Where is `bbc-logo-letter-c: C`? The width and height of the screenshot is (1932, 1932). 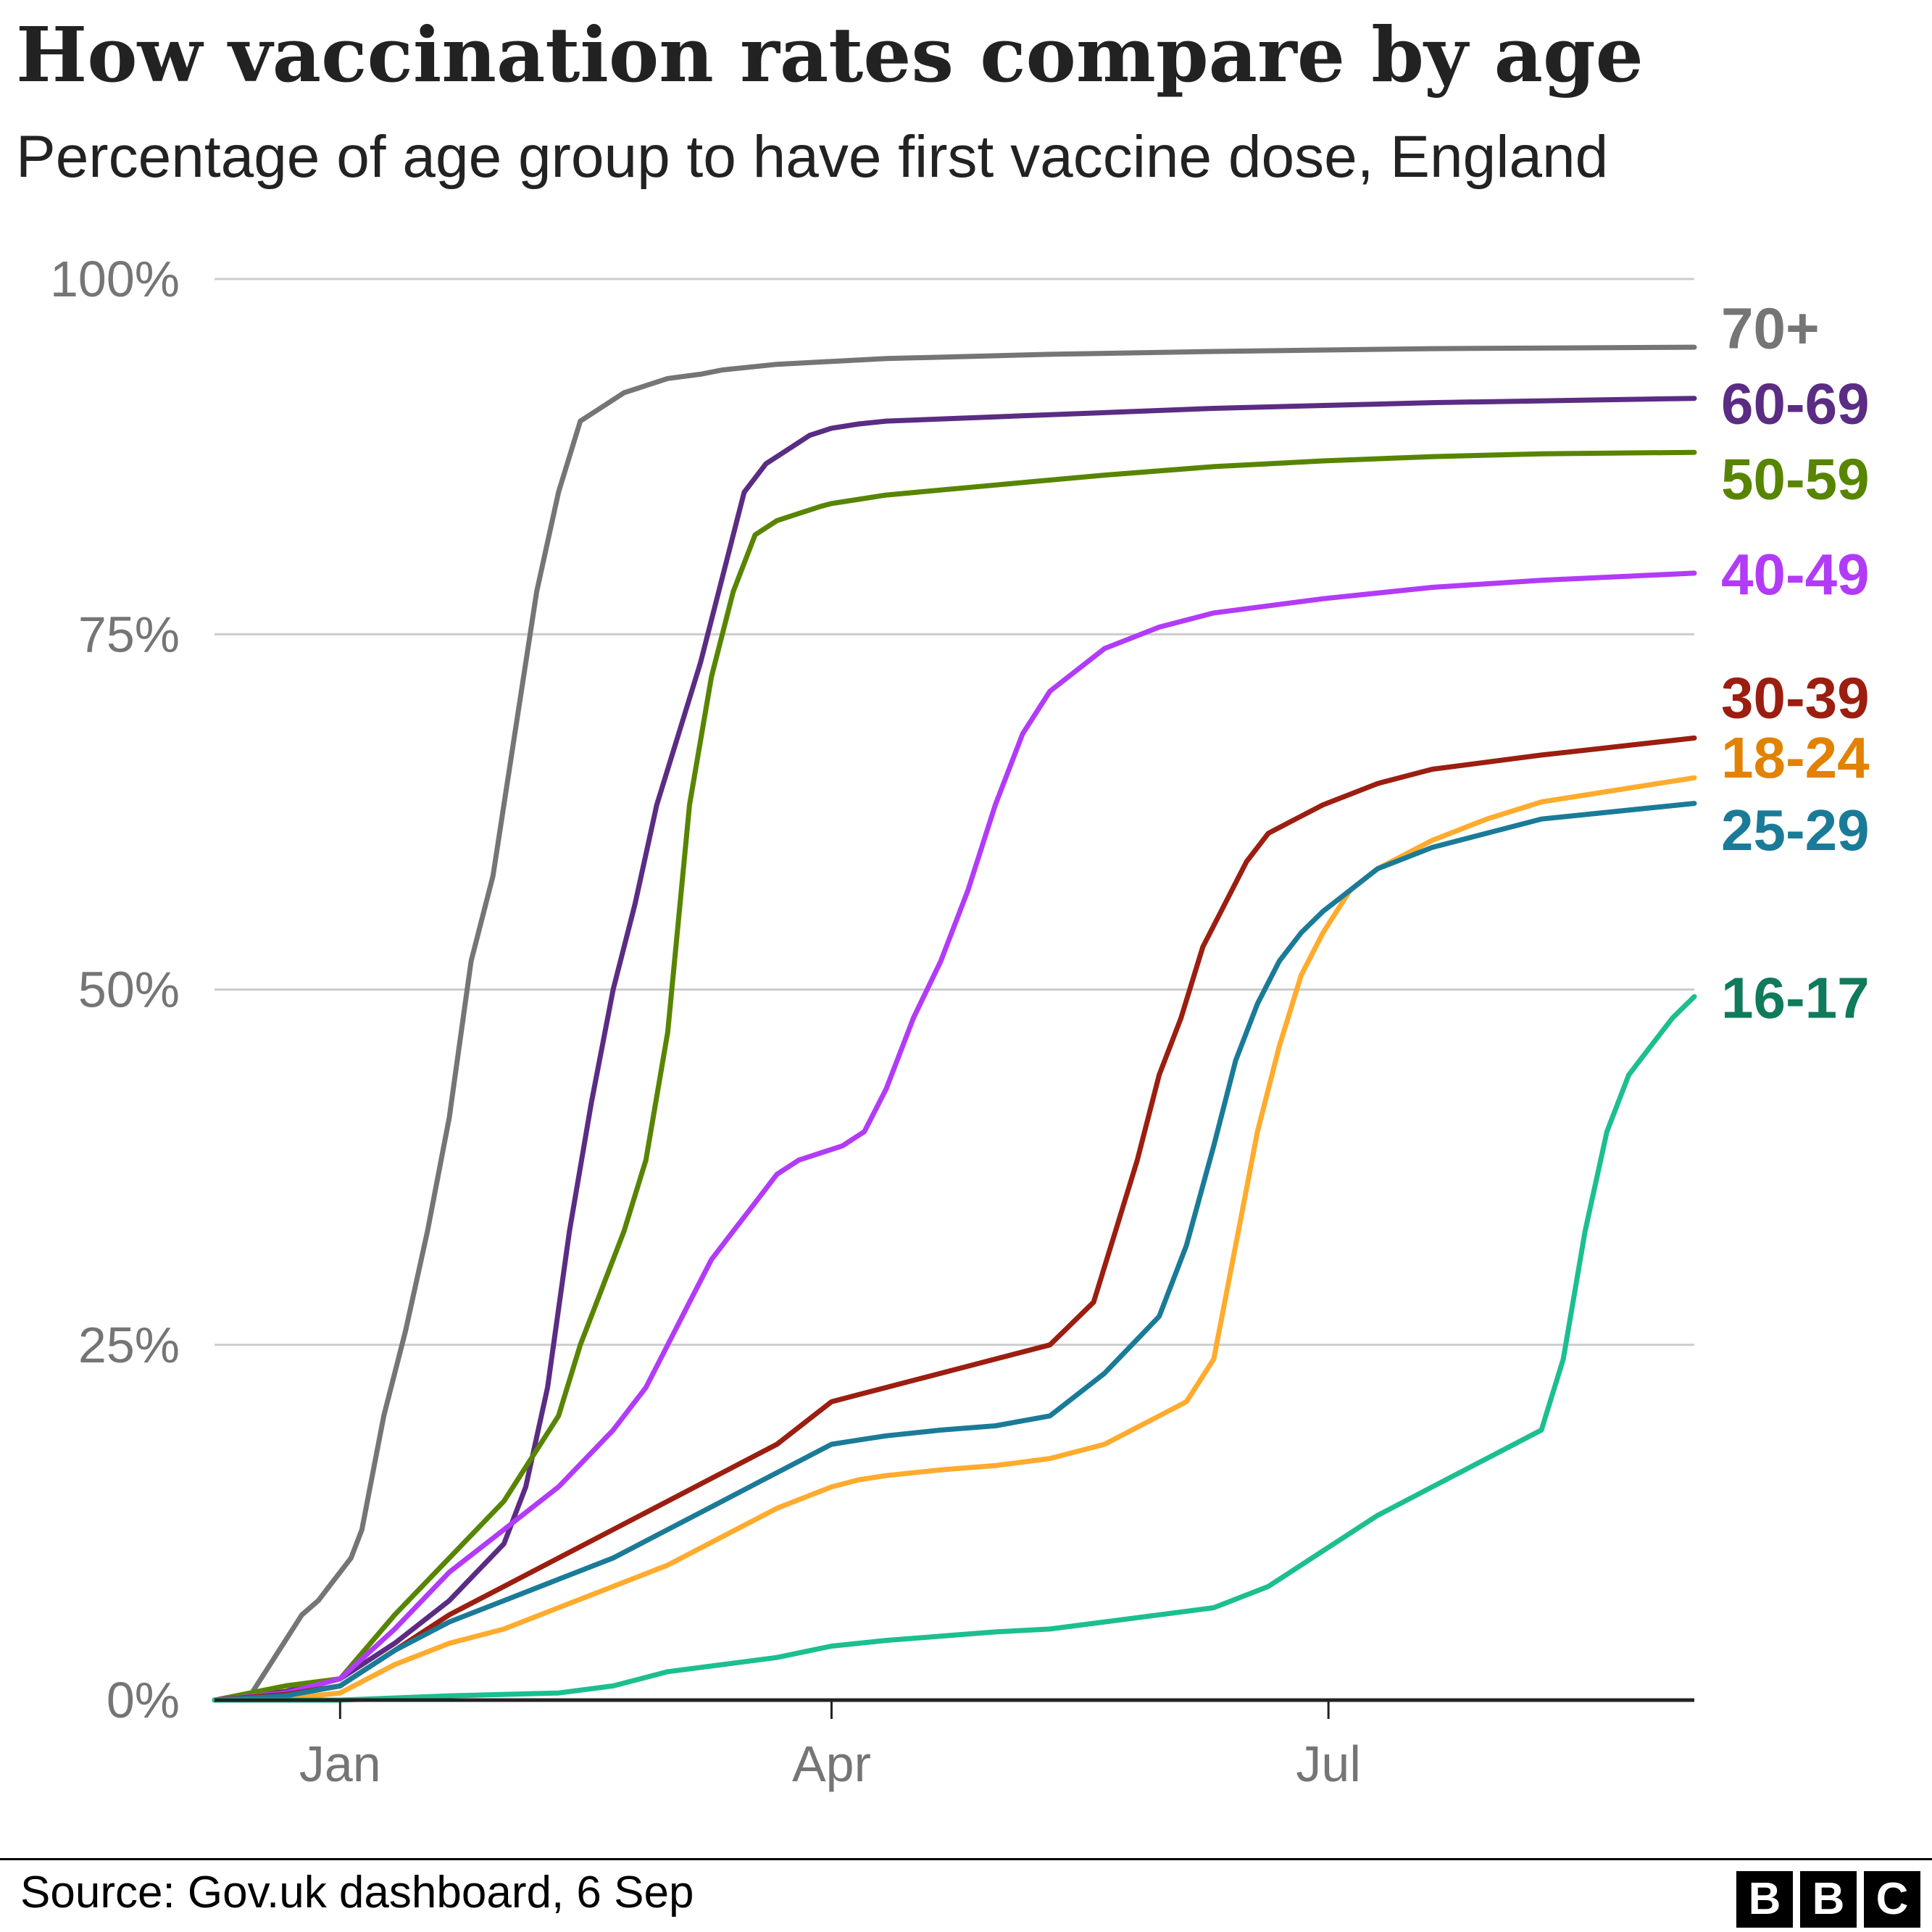
bbc-logo-letter-c: C is located at coordinates (1892, 1900).